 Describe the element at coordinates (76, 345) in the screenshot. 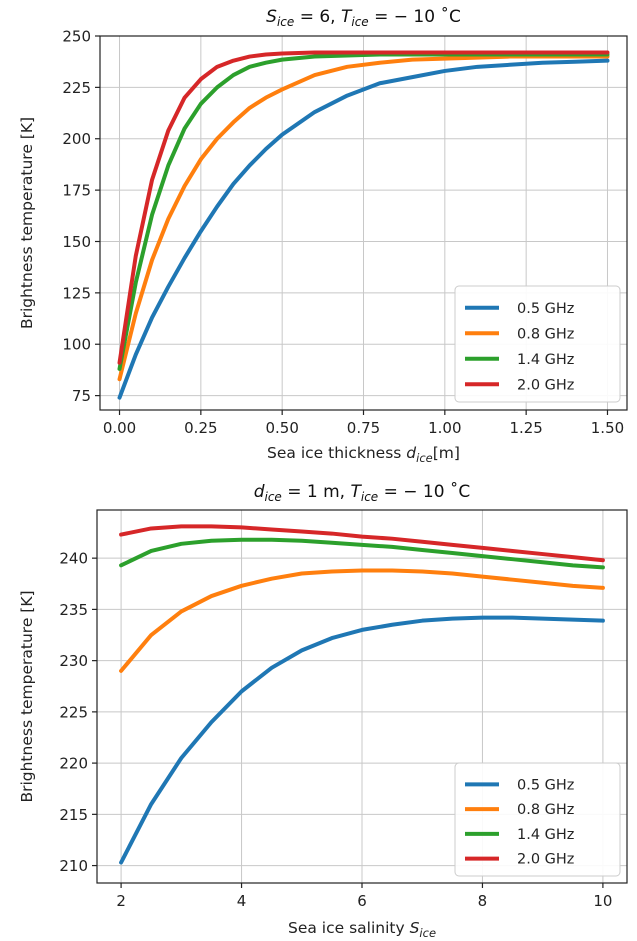

I see `y-tick-label: 100` at that location.